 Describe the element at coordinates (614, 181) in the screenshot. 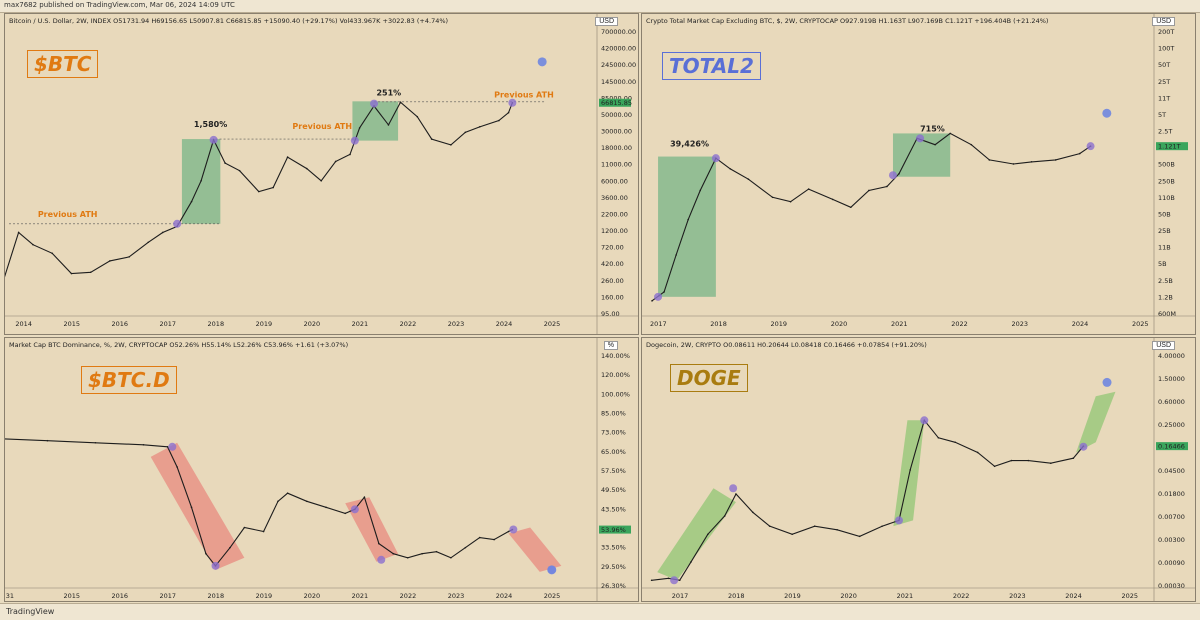

I see `y-tick-9: 6000.00` at that location.